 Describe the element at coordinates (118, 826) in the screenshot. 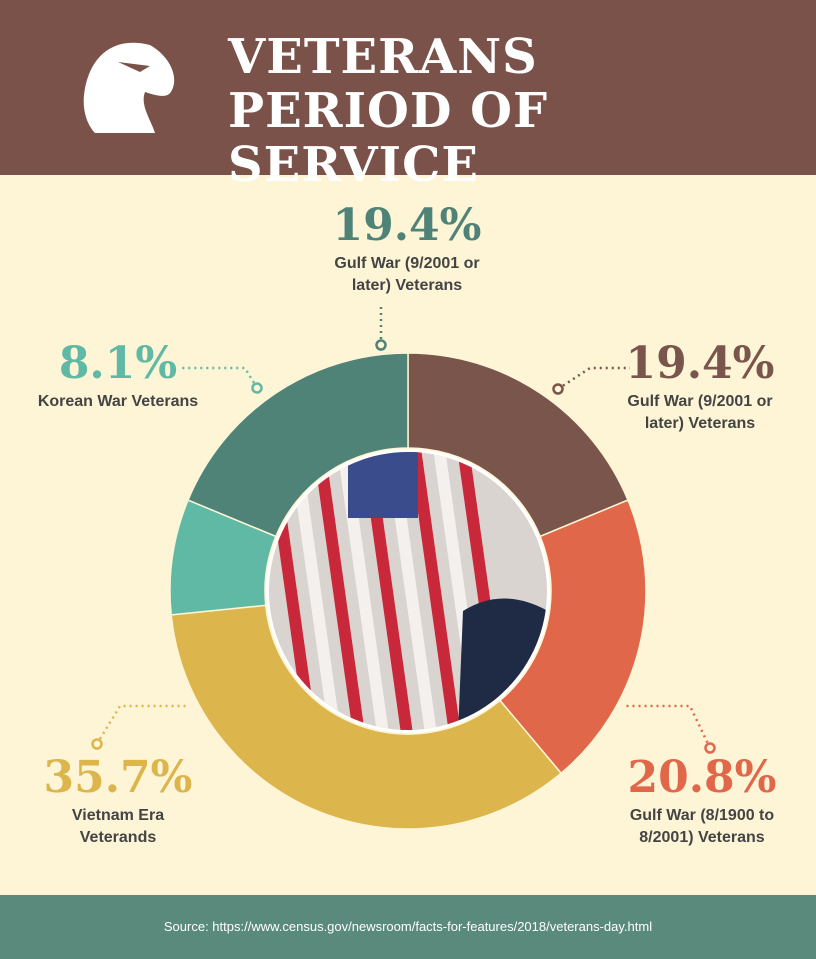

I see `category-label: Vietnam Era Veterands` at that location.